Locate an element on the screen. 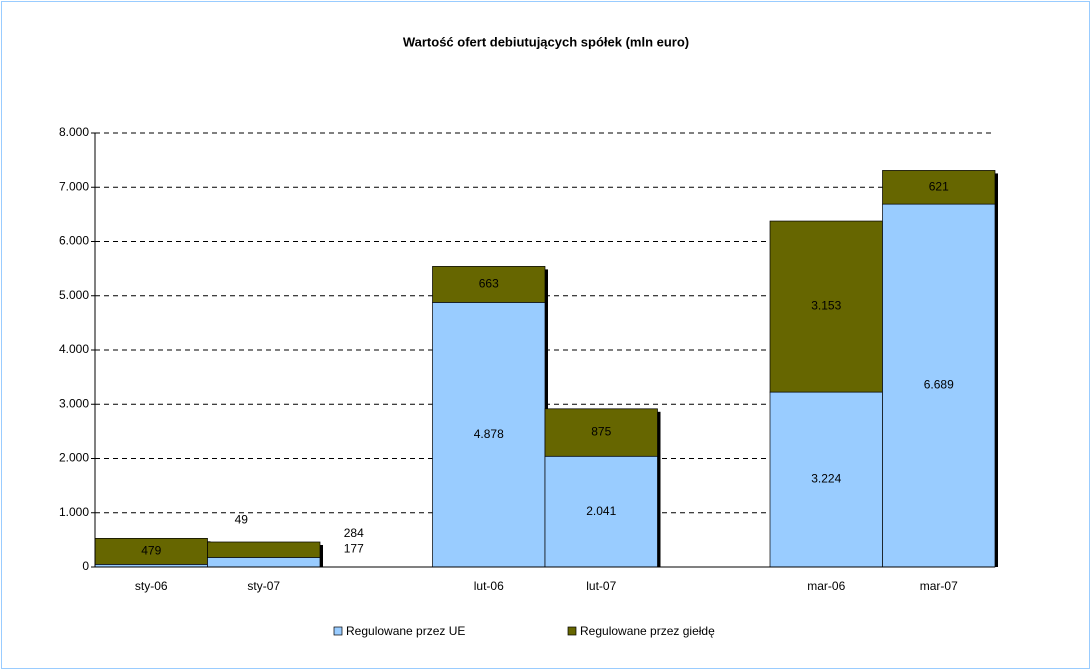 This screenshot has width=1092, height=671. y-tick-label: 4.000 is located at coordinates (74, 349).